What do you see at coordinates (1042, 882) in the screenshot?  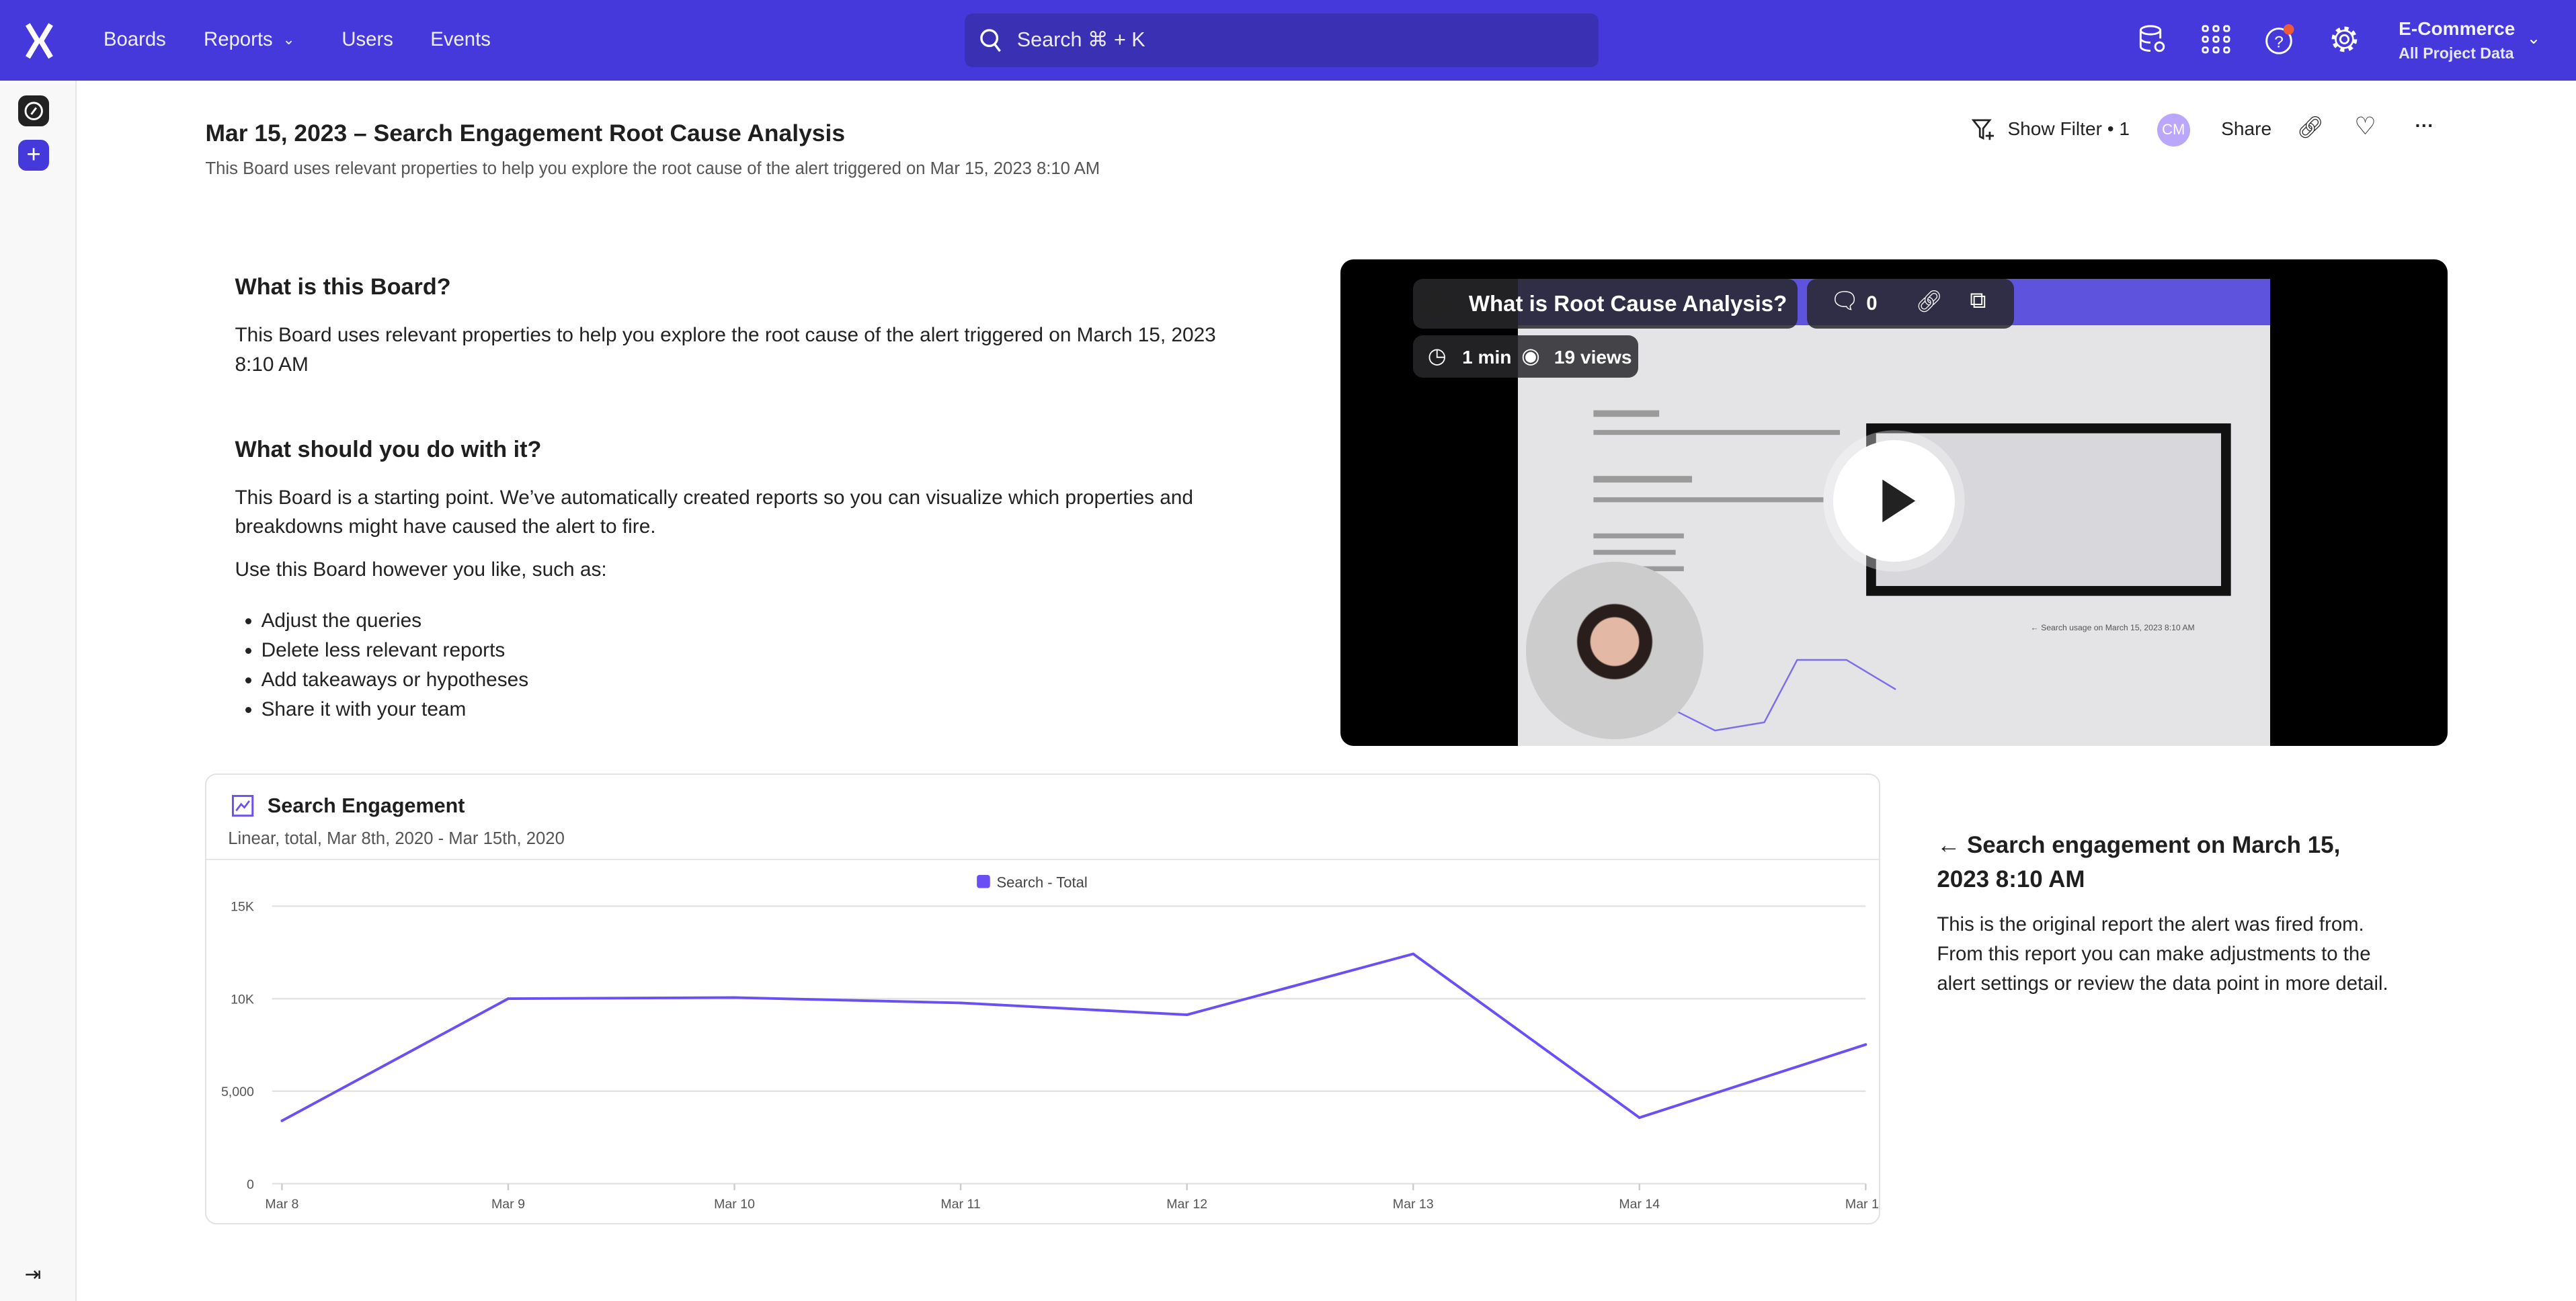 I see `legend-label: Search - Total` at bounding box center [1042, 882].